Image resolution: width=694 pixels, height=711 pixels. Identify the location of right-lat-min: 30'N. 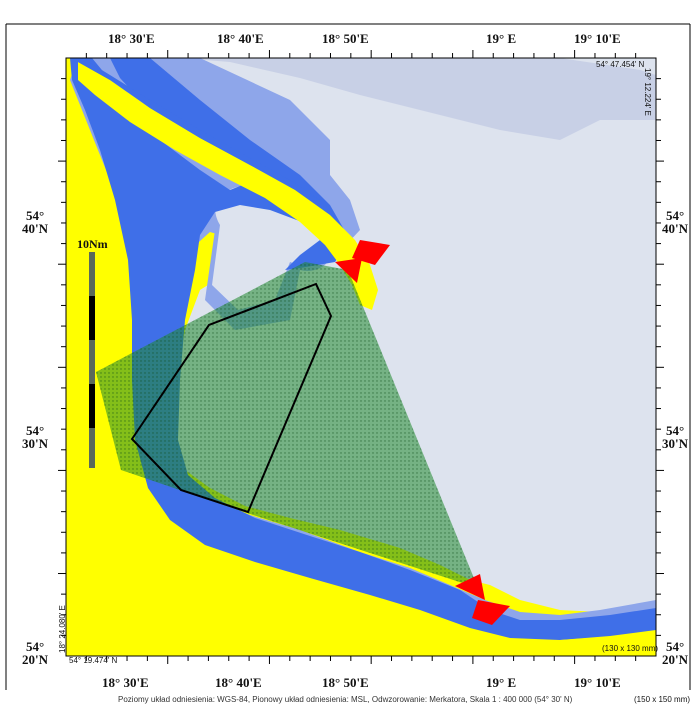
(675, 443).